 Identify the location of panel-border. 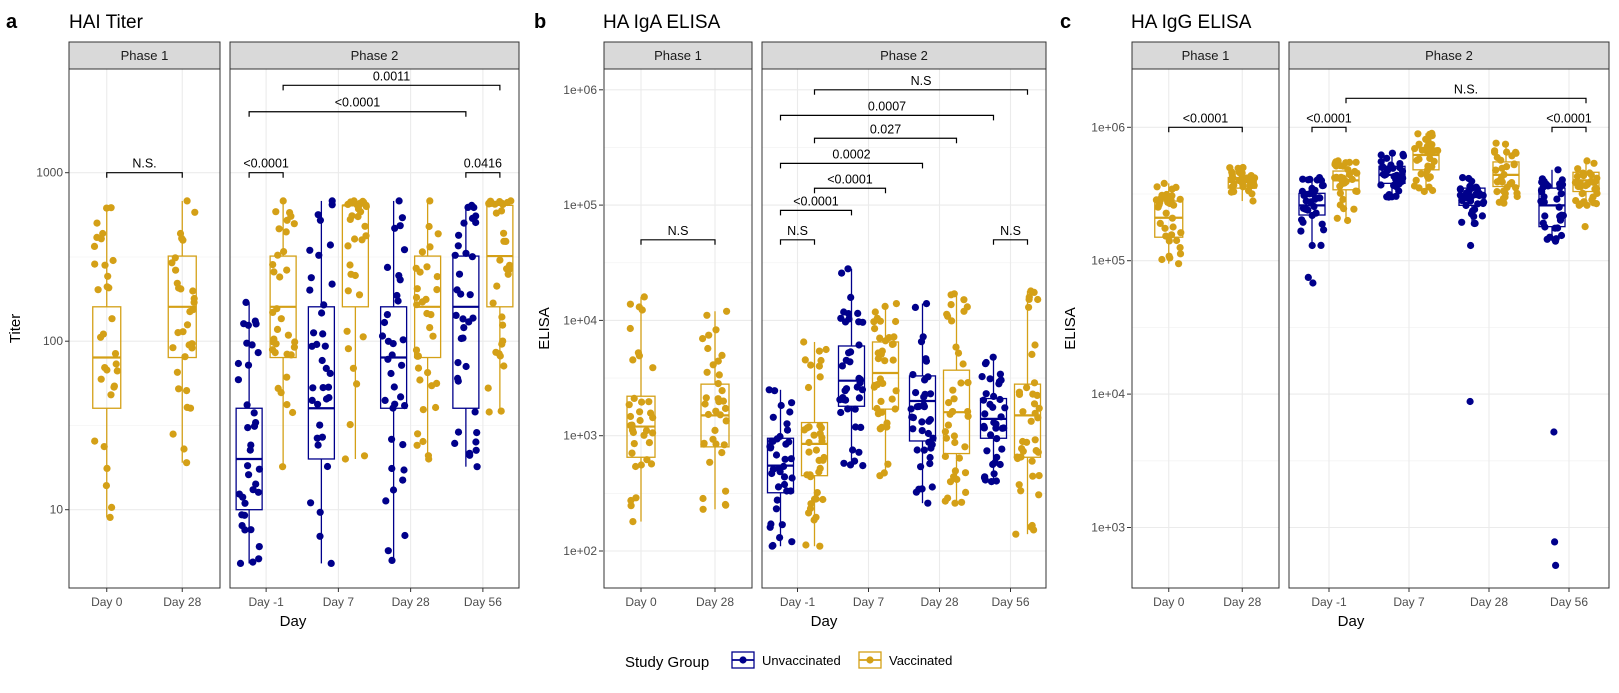
(904, 328).